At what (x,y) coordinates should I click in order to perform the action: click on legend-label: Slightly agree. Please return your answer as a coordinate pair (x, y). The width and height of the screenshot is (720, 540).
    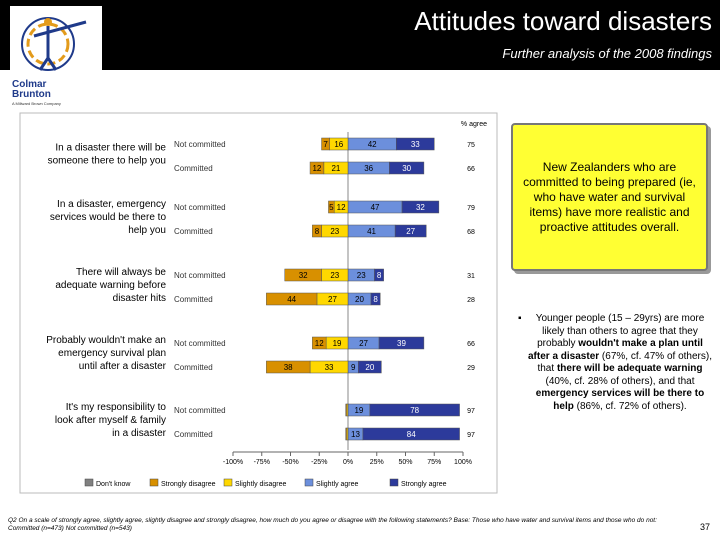
    Looking at the image, I should click on (337, 484).